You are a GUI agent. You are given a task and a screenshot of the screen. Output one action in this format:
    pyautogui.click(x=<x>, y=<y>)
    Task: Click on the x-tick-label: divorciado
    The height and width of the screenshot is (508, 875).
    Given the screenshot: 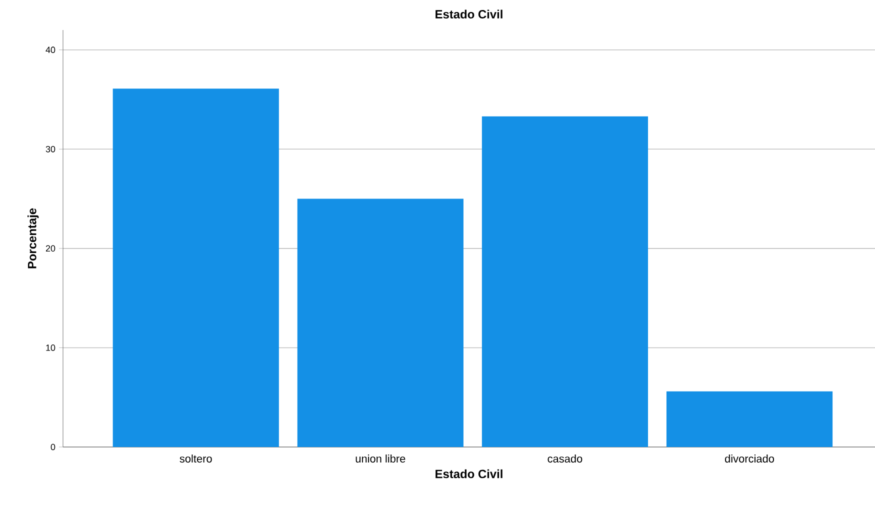 What is the action you would take?
    pyautogui.click(x=749, y=458)
    